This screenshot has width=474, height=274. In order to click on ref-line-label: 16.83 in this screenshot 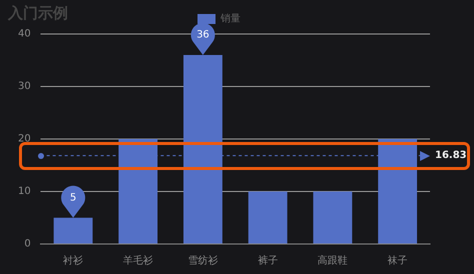, I will do `click(451, 156)`.